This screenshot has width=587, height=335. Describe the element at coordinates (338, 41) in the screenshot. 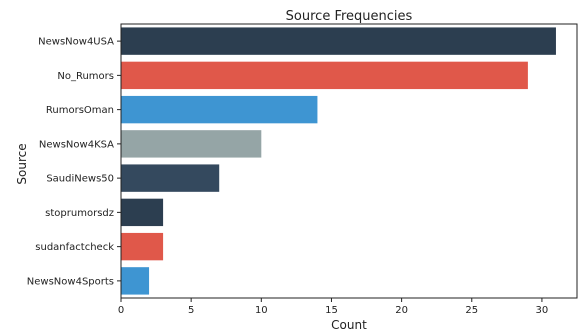

I see `bar-NewsNow4USA` at that location.